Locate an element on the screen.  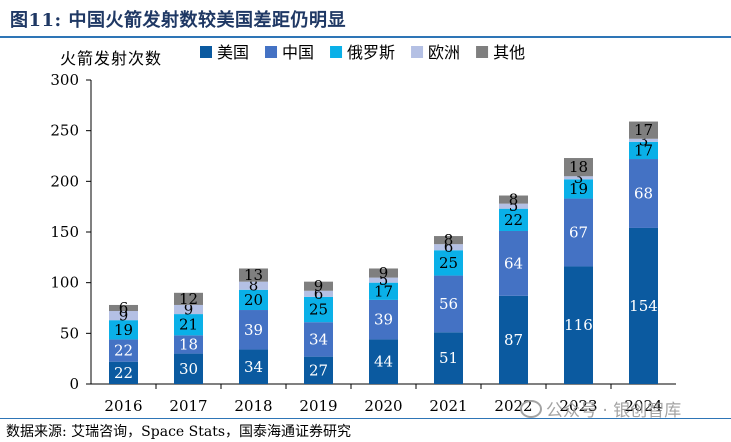
wechat-icon is located at coordinates (531, 409).